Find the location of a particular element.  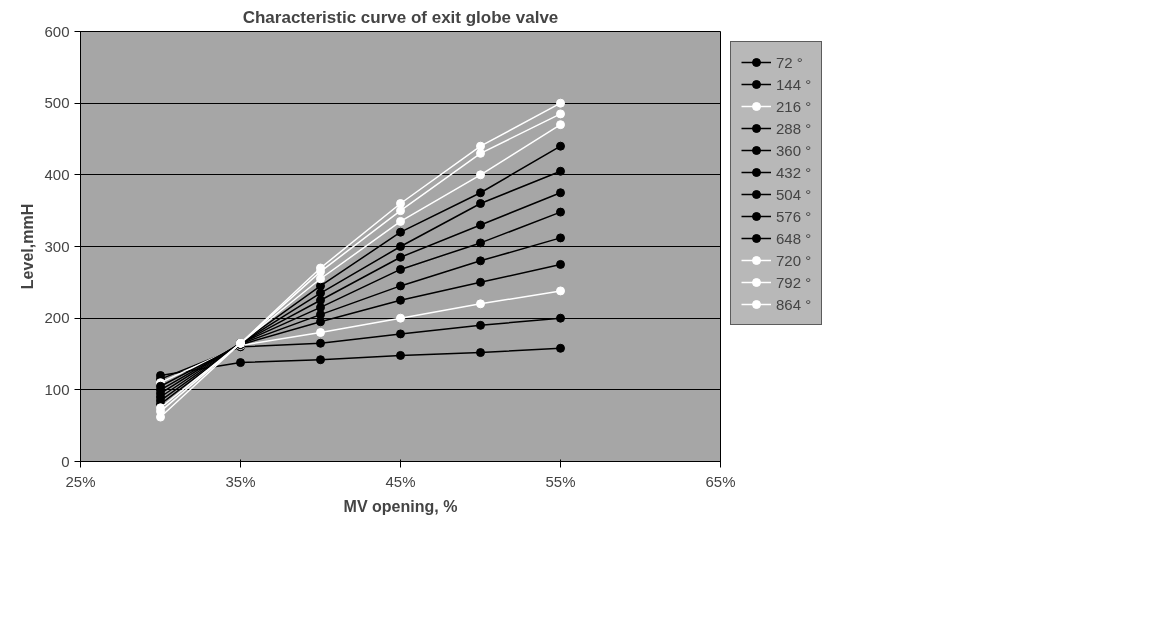

legend-label: 360 ° is located at coordinates (794, 150).